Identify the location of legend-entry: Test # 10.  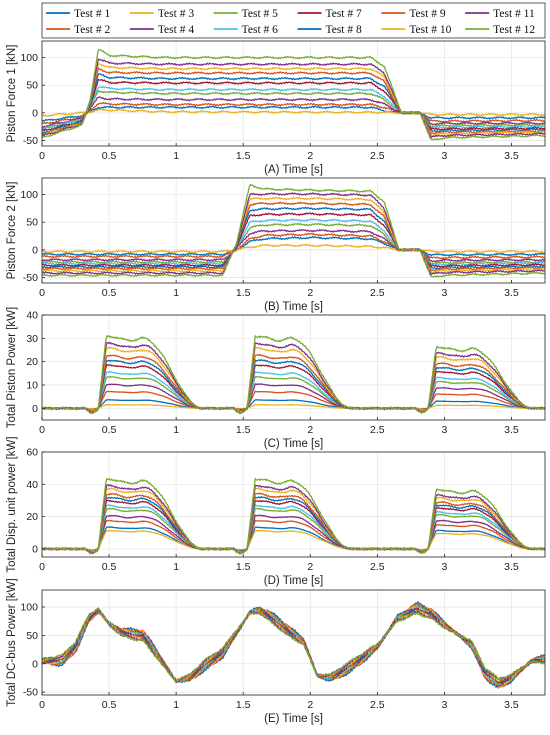
(430, 30).